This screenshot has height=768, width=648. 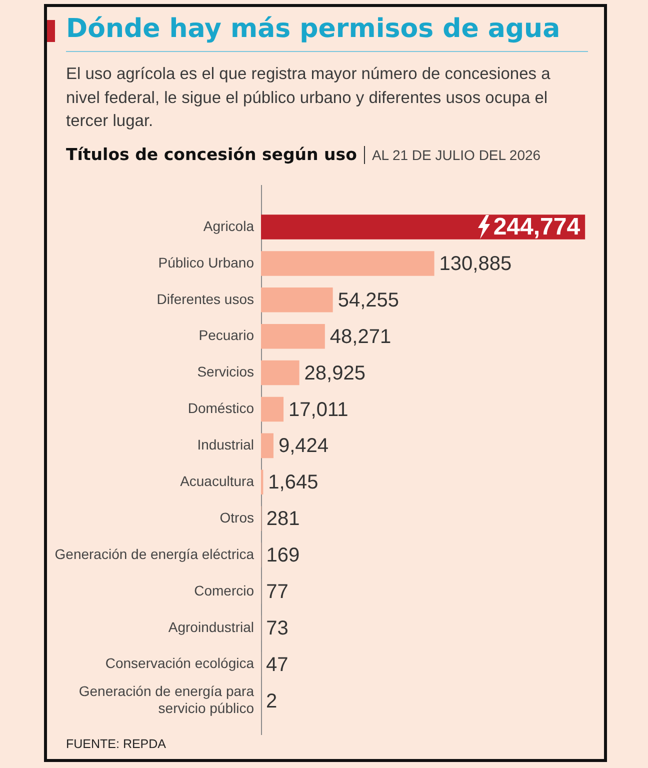 What do you see at coordinates (221, 408) in the screenshot?
I see `y-tick-label: Doméstico` at bounding box center [221, 408].